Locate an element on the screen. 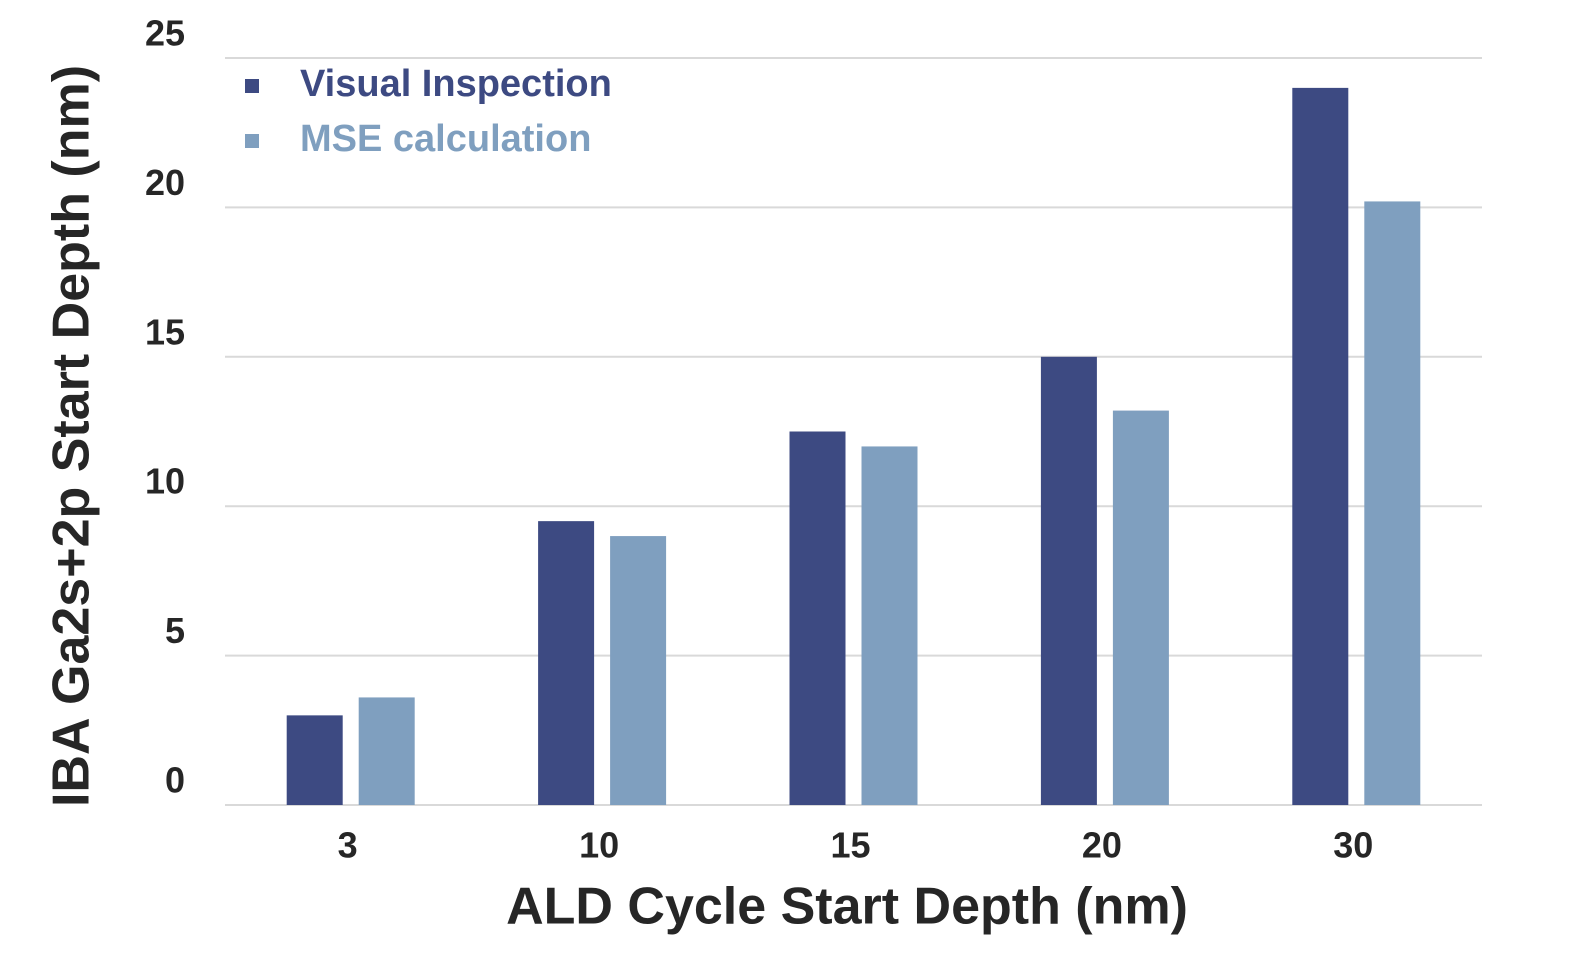 Image resolution: width=1590 pixels, height=955 pixels. legend-label: MSE calculation is located at coordinates (445, 139).